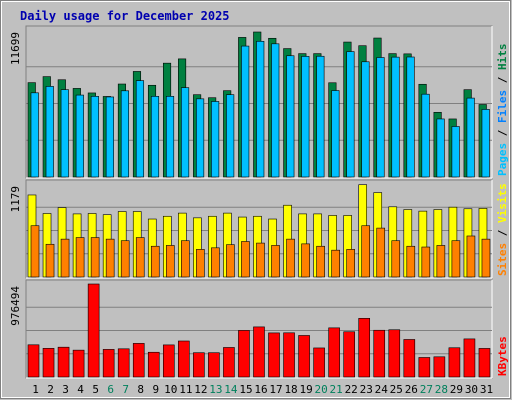 This screenshot has height=400, width=512. I want to click on x-tick-label: 14, so click(231, 389).